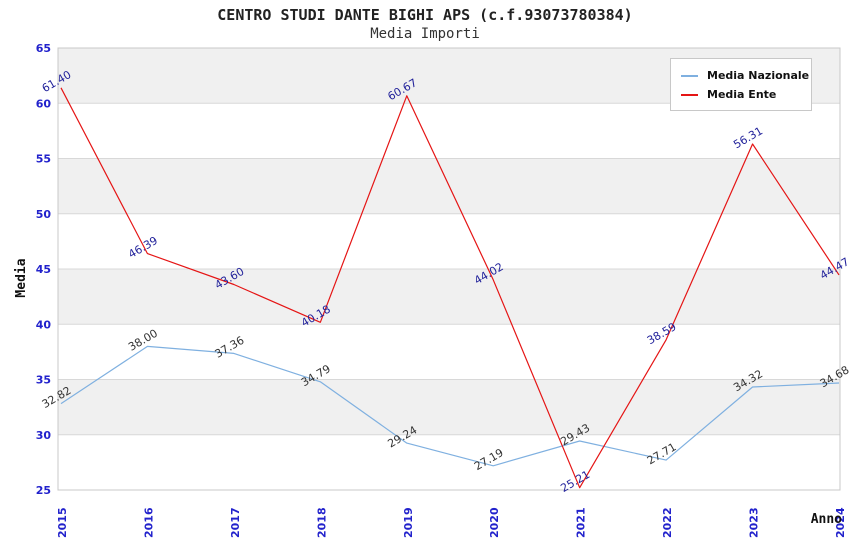 The width and height of the screenshot is (850, 550). Describe the element at coordinates (43, 380) in the screenshot. I see `y-tick-label: 35` at that location.